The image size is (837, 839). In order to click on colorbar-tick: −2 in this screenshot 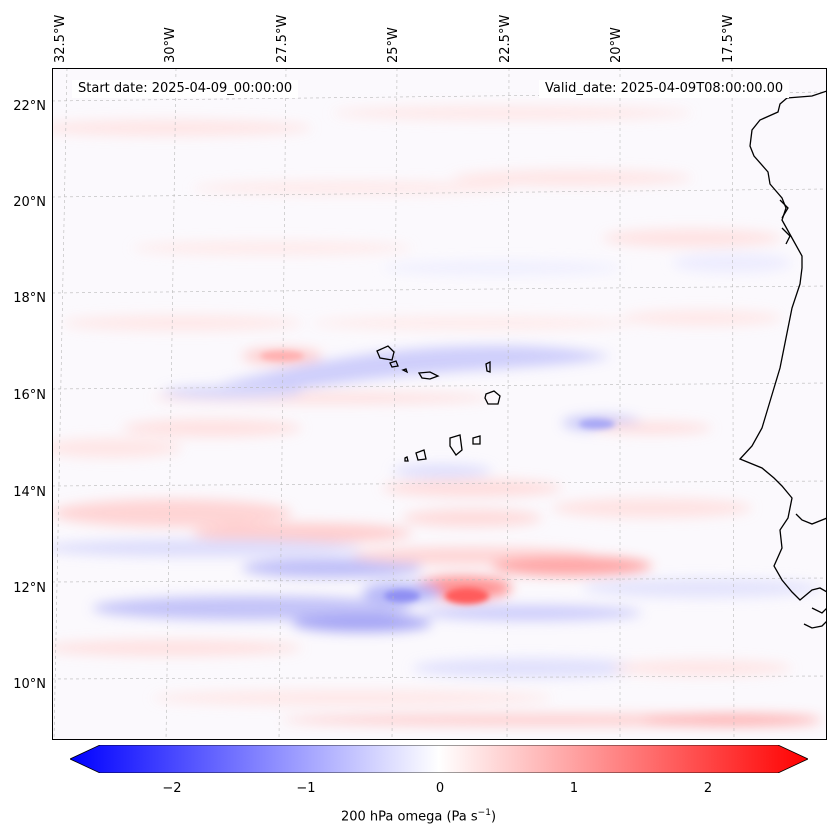, I will do `click(172, 788)`.